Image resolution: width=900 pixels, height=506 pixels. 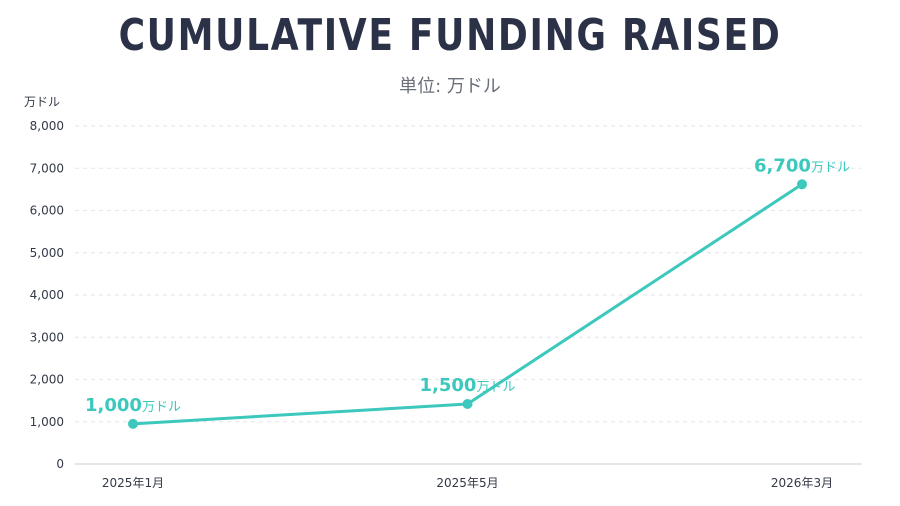 I want to click on y-tick-label: 2,000, so click(x=47, y=380).